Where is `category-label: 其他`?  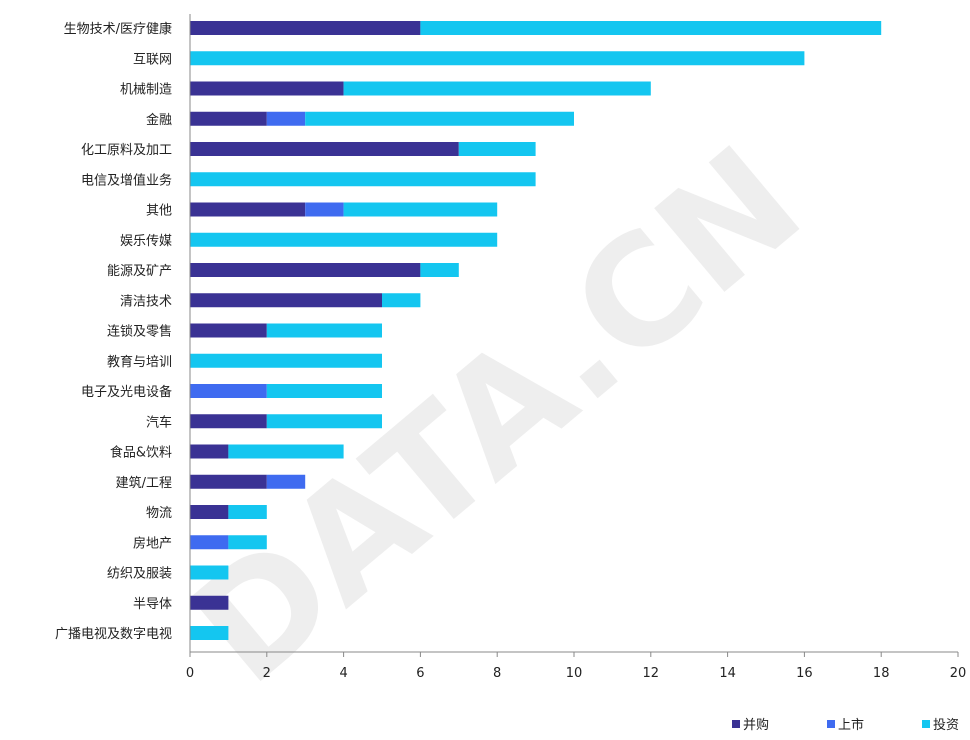 category-label: 其他 is located at coordinates (159, 211).